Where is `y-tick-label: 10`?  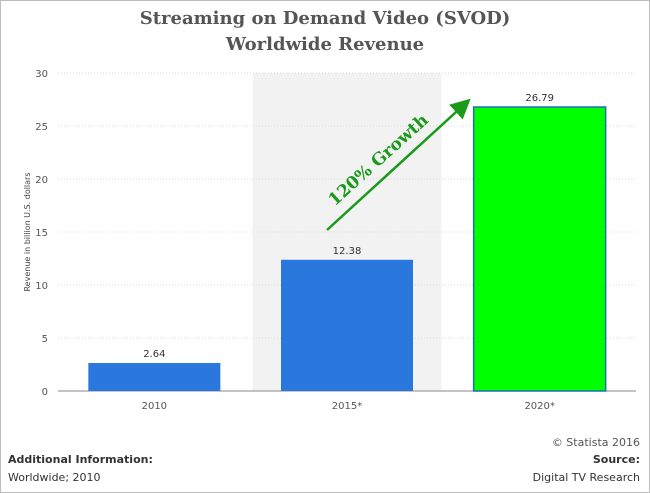
y-tick-label: 10 is located at coordinates (41, 286).